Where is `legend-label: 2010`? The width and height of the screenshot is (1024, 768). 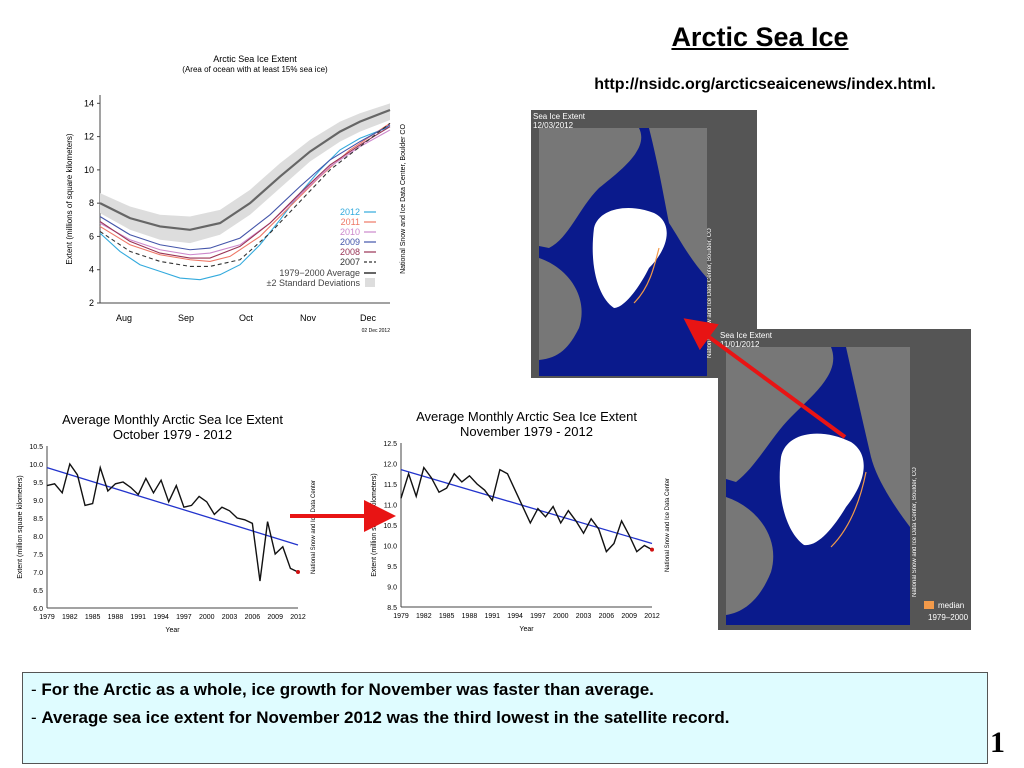 legend-label: 2010 is located at coordinates (350, 232).